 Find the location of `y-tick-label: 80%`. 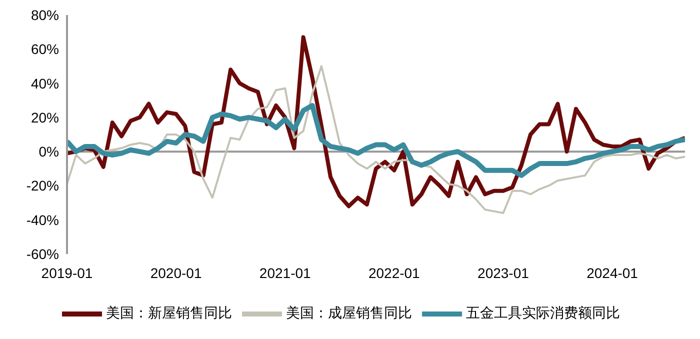

y-tick-label: 80% is located at coordinates (44, 14).